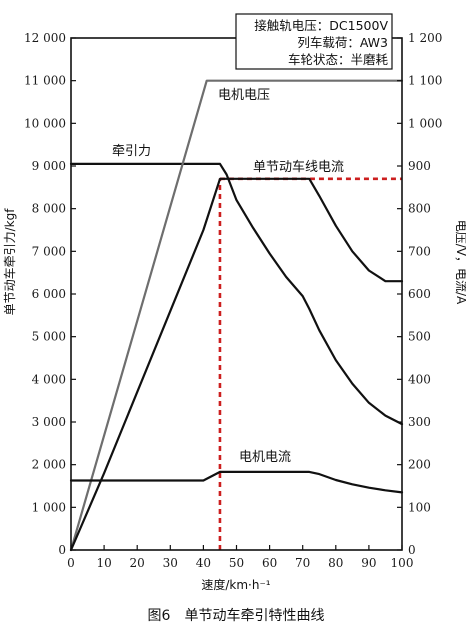 The image size is (466, 628). Describe the element at coordinates (402, 563) in the screenshot. I see `x-tick-label: 100` at that location.